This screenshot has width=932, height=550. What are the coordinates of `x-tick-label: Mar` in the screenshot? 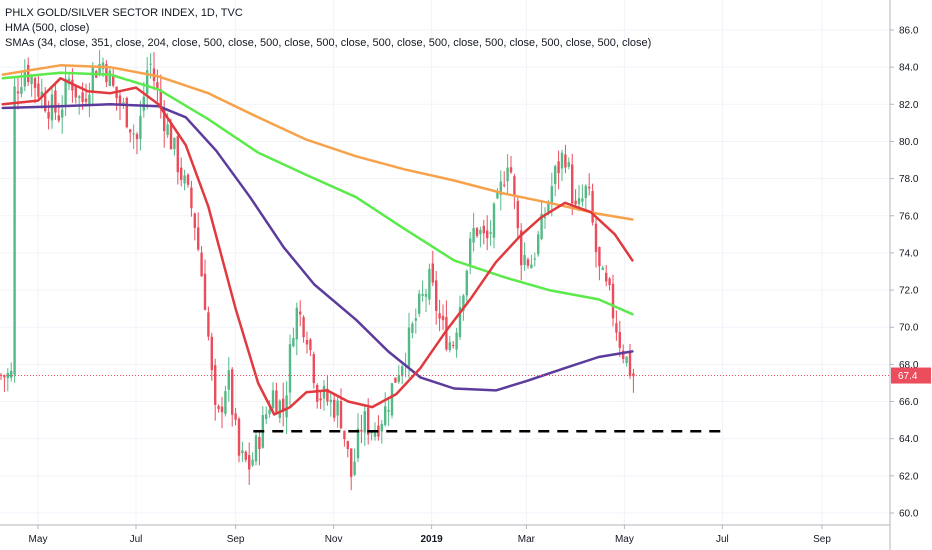 It's located at (527, 539).